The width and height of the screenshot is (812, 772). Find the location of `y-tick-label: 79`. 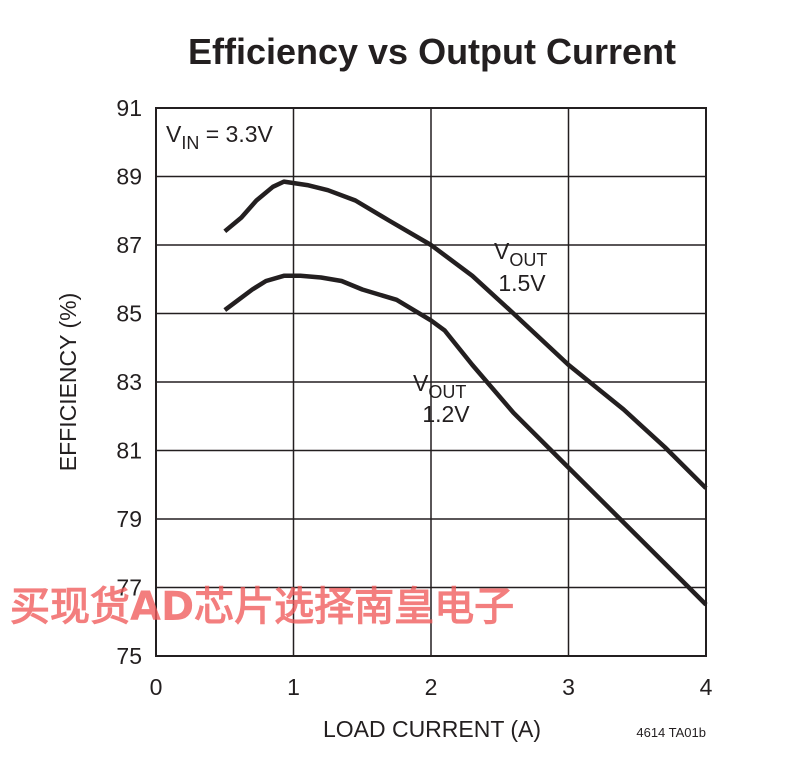

y-tick-label: 79 is located at coordinates (129, 519).